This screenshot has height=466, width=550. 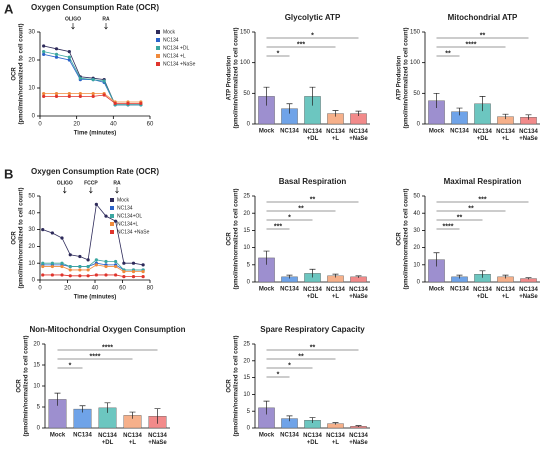 I want to click on y-axis-label: (pmol/min/normalized to cell count), so click(x=237, y=77).